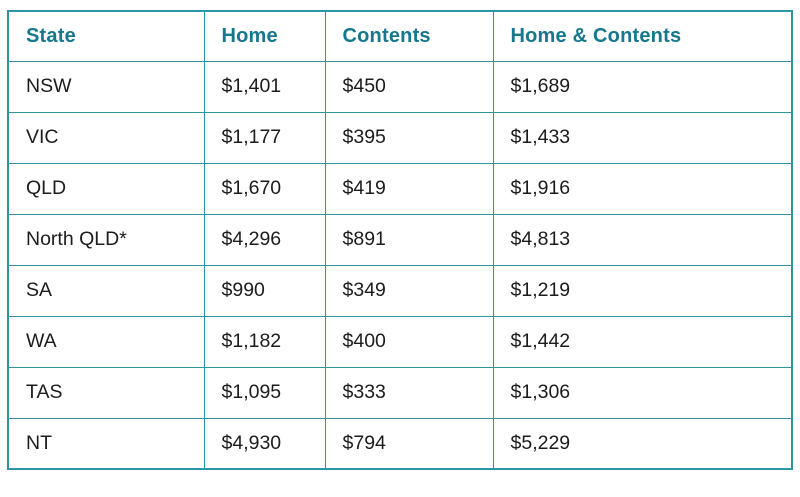 This screenshot has height=497, width=800. What do you see at coordinates (409, 188) in the screenshot?
I see `cell-contents: $419` at bounding box center [409, 188].